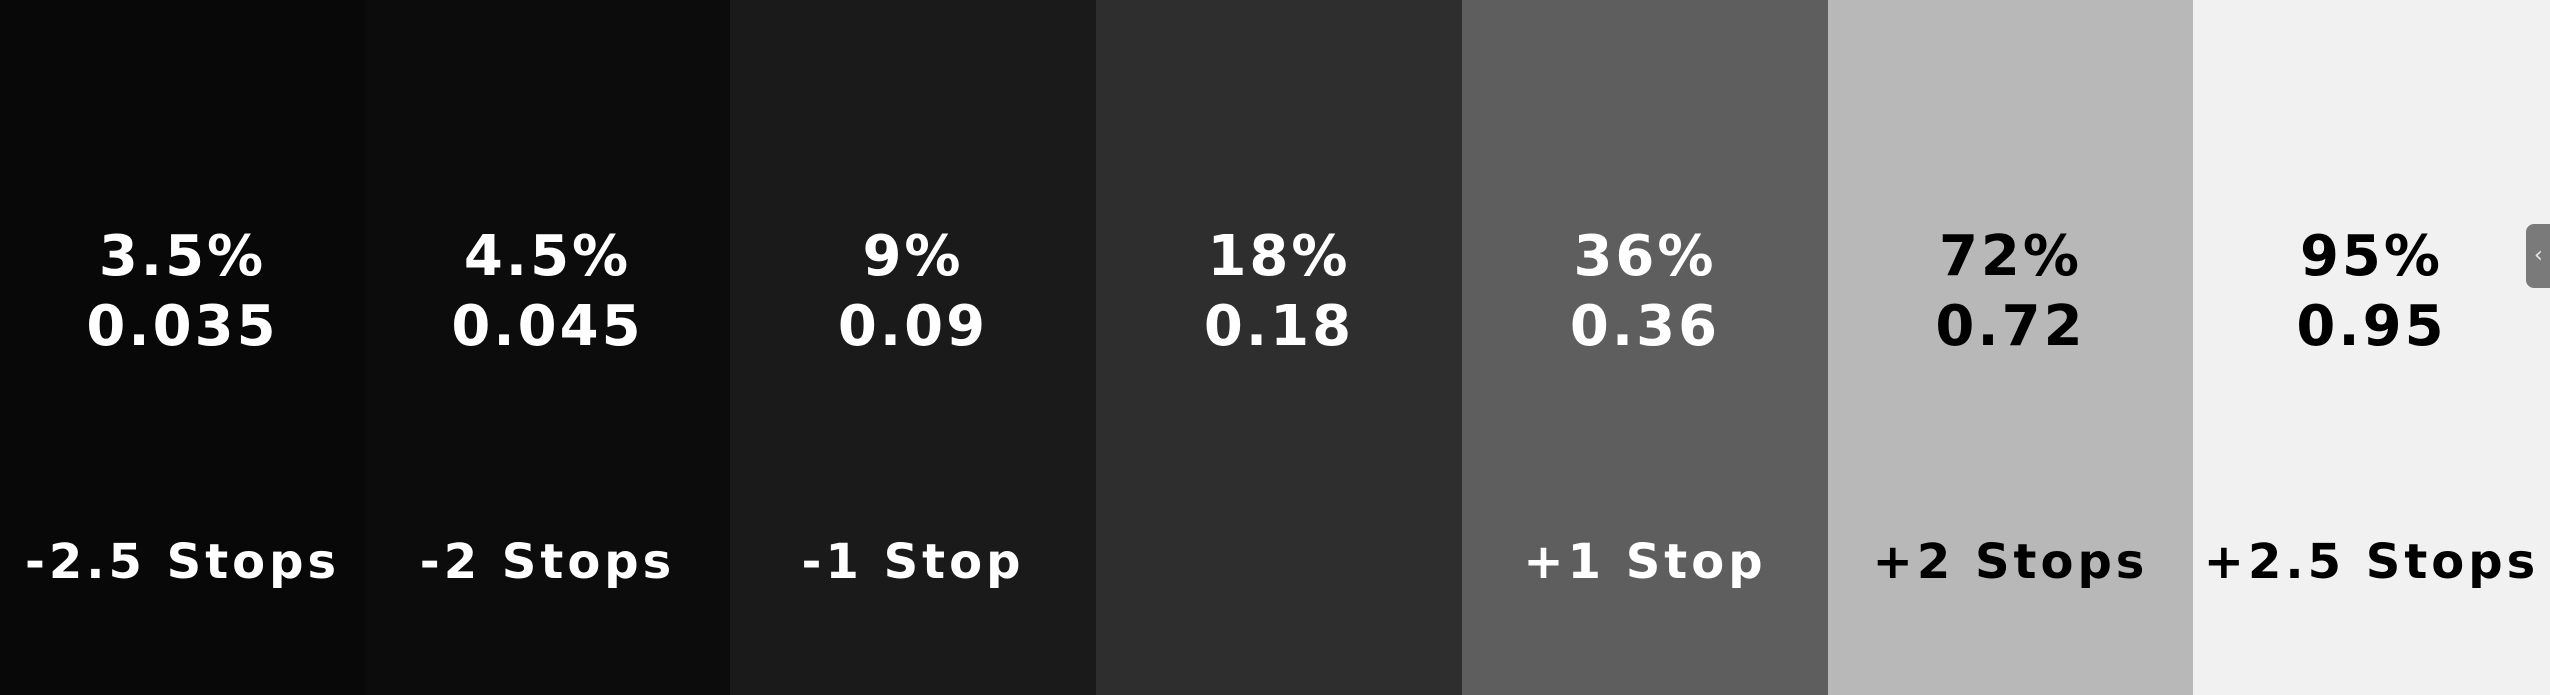  What do you see at coordinates (547, 562) in the screenshot?
I see `swatch-stops-label: -2 Stops` at bounding box center [547, 562].